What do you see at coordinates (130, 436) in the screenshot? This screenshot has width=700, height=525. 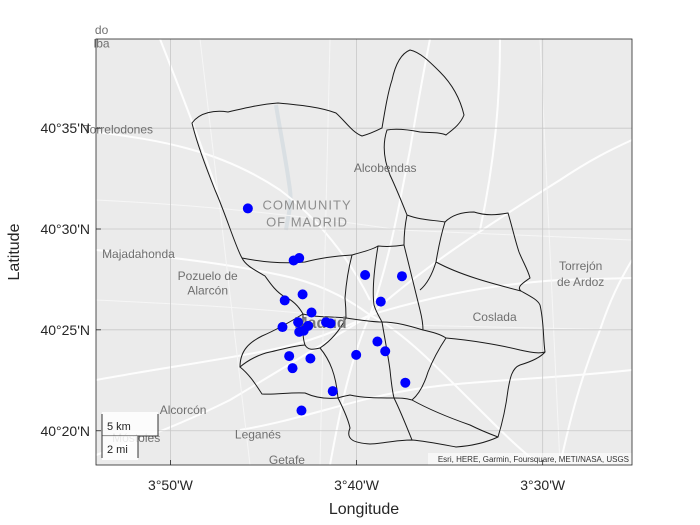 I see `scale-bar: 5 km 2 mi` at bounding box center [130, 436].